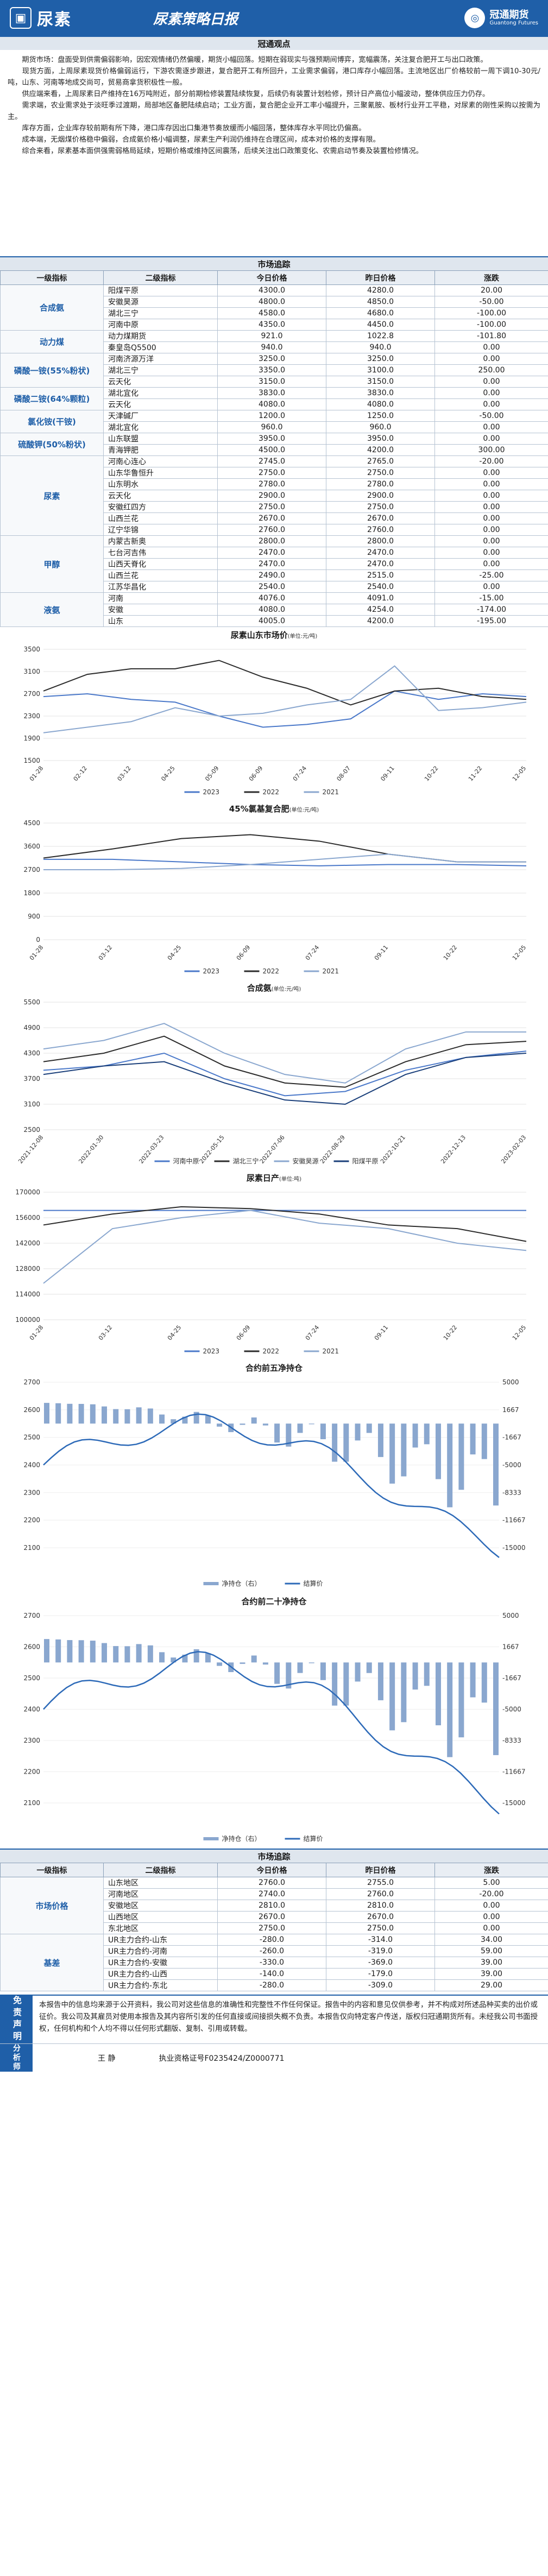 The image size is (548, 2576). I want to click on value-cell: -260.0, so click(271, 1951).